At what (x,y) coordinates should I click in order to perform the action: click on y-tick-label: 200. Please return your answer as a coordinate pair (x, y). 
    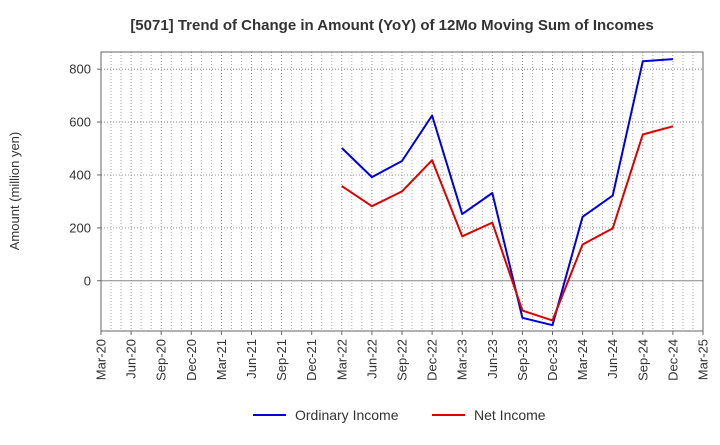
    Looking at the image, I should click on (80, 227).